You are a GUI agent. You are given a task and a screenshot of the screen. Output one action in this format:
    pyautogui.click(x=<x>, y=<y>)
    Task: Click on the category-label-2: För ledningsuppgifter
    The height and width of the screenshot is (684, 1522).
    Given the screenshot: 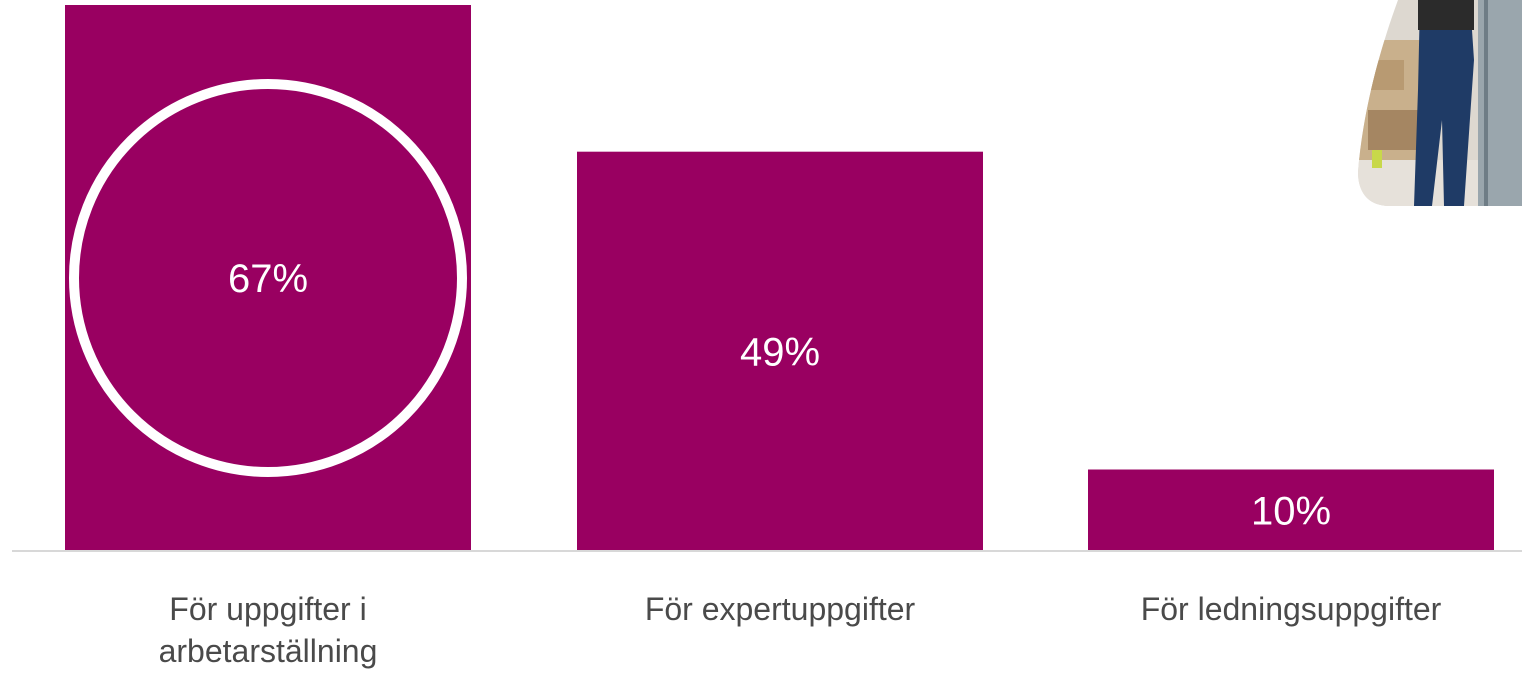 What is the action you would take?
    pyautogui.click(x=1291, y=609)
    